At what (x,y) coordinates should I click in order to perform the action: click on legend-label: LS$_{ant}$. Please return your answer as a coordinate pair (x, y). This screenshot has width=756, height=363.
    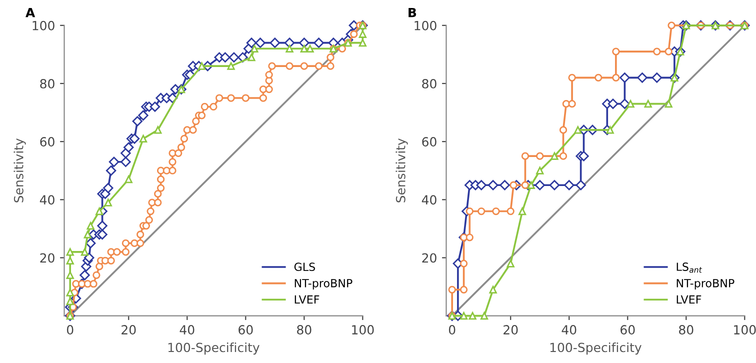
    Looking at the image, I should click on (689, 267).